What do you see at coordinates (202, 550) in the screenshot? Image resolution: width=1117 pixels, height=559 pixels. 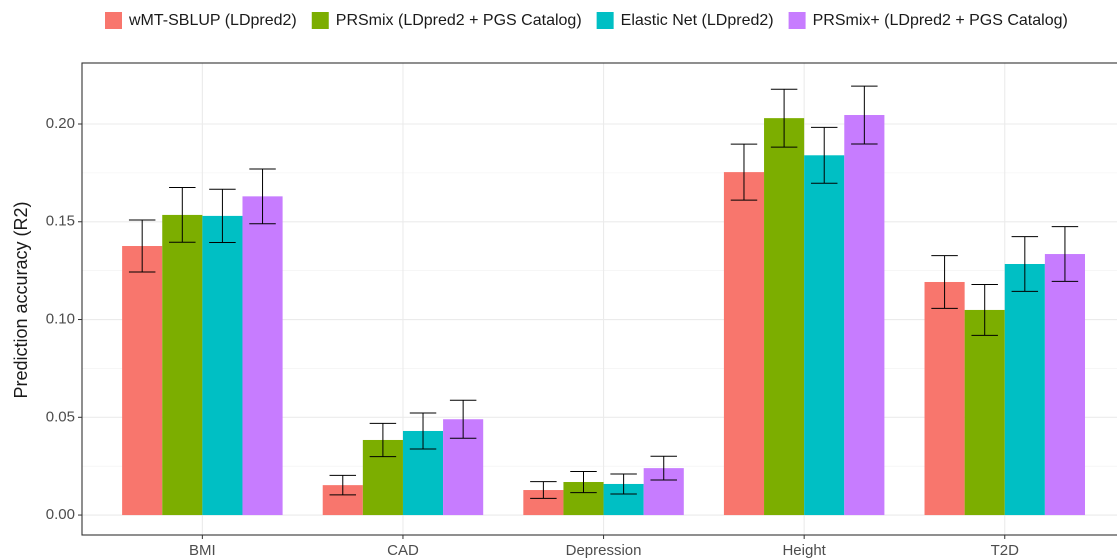 I see `x-tick-label: BMI` at bounding box center [202, 550].